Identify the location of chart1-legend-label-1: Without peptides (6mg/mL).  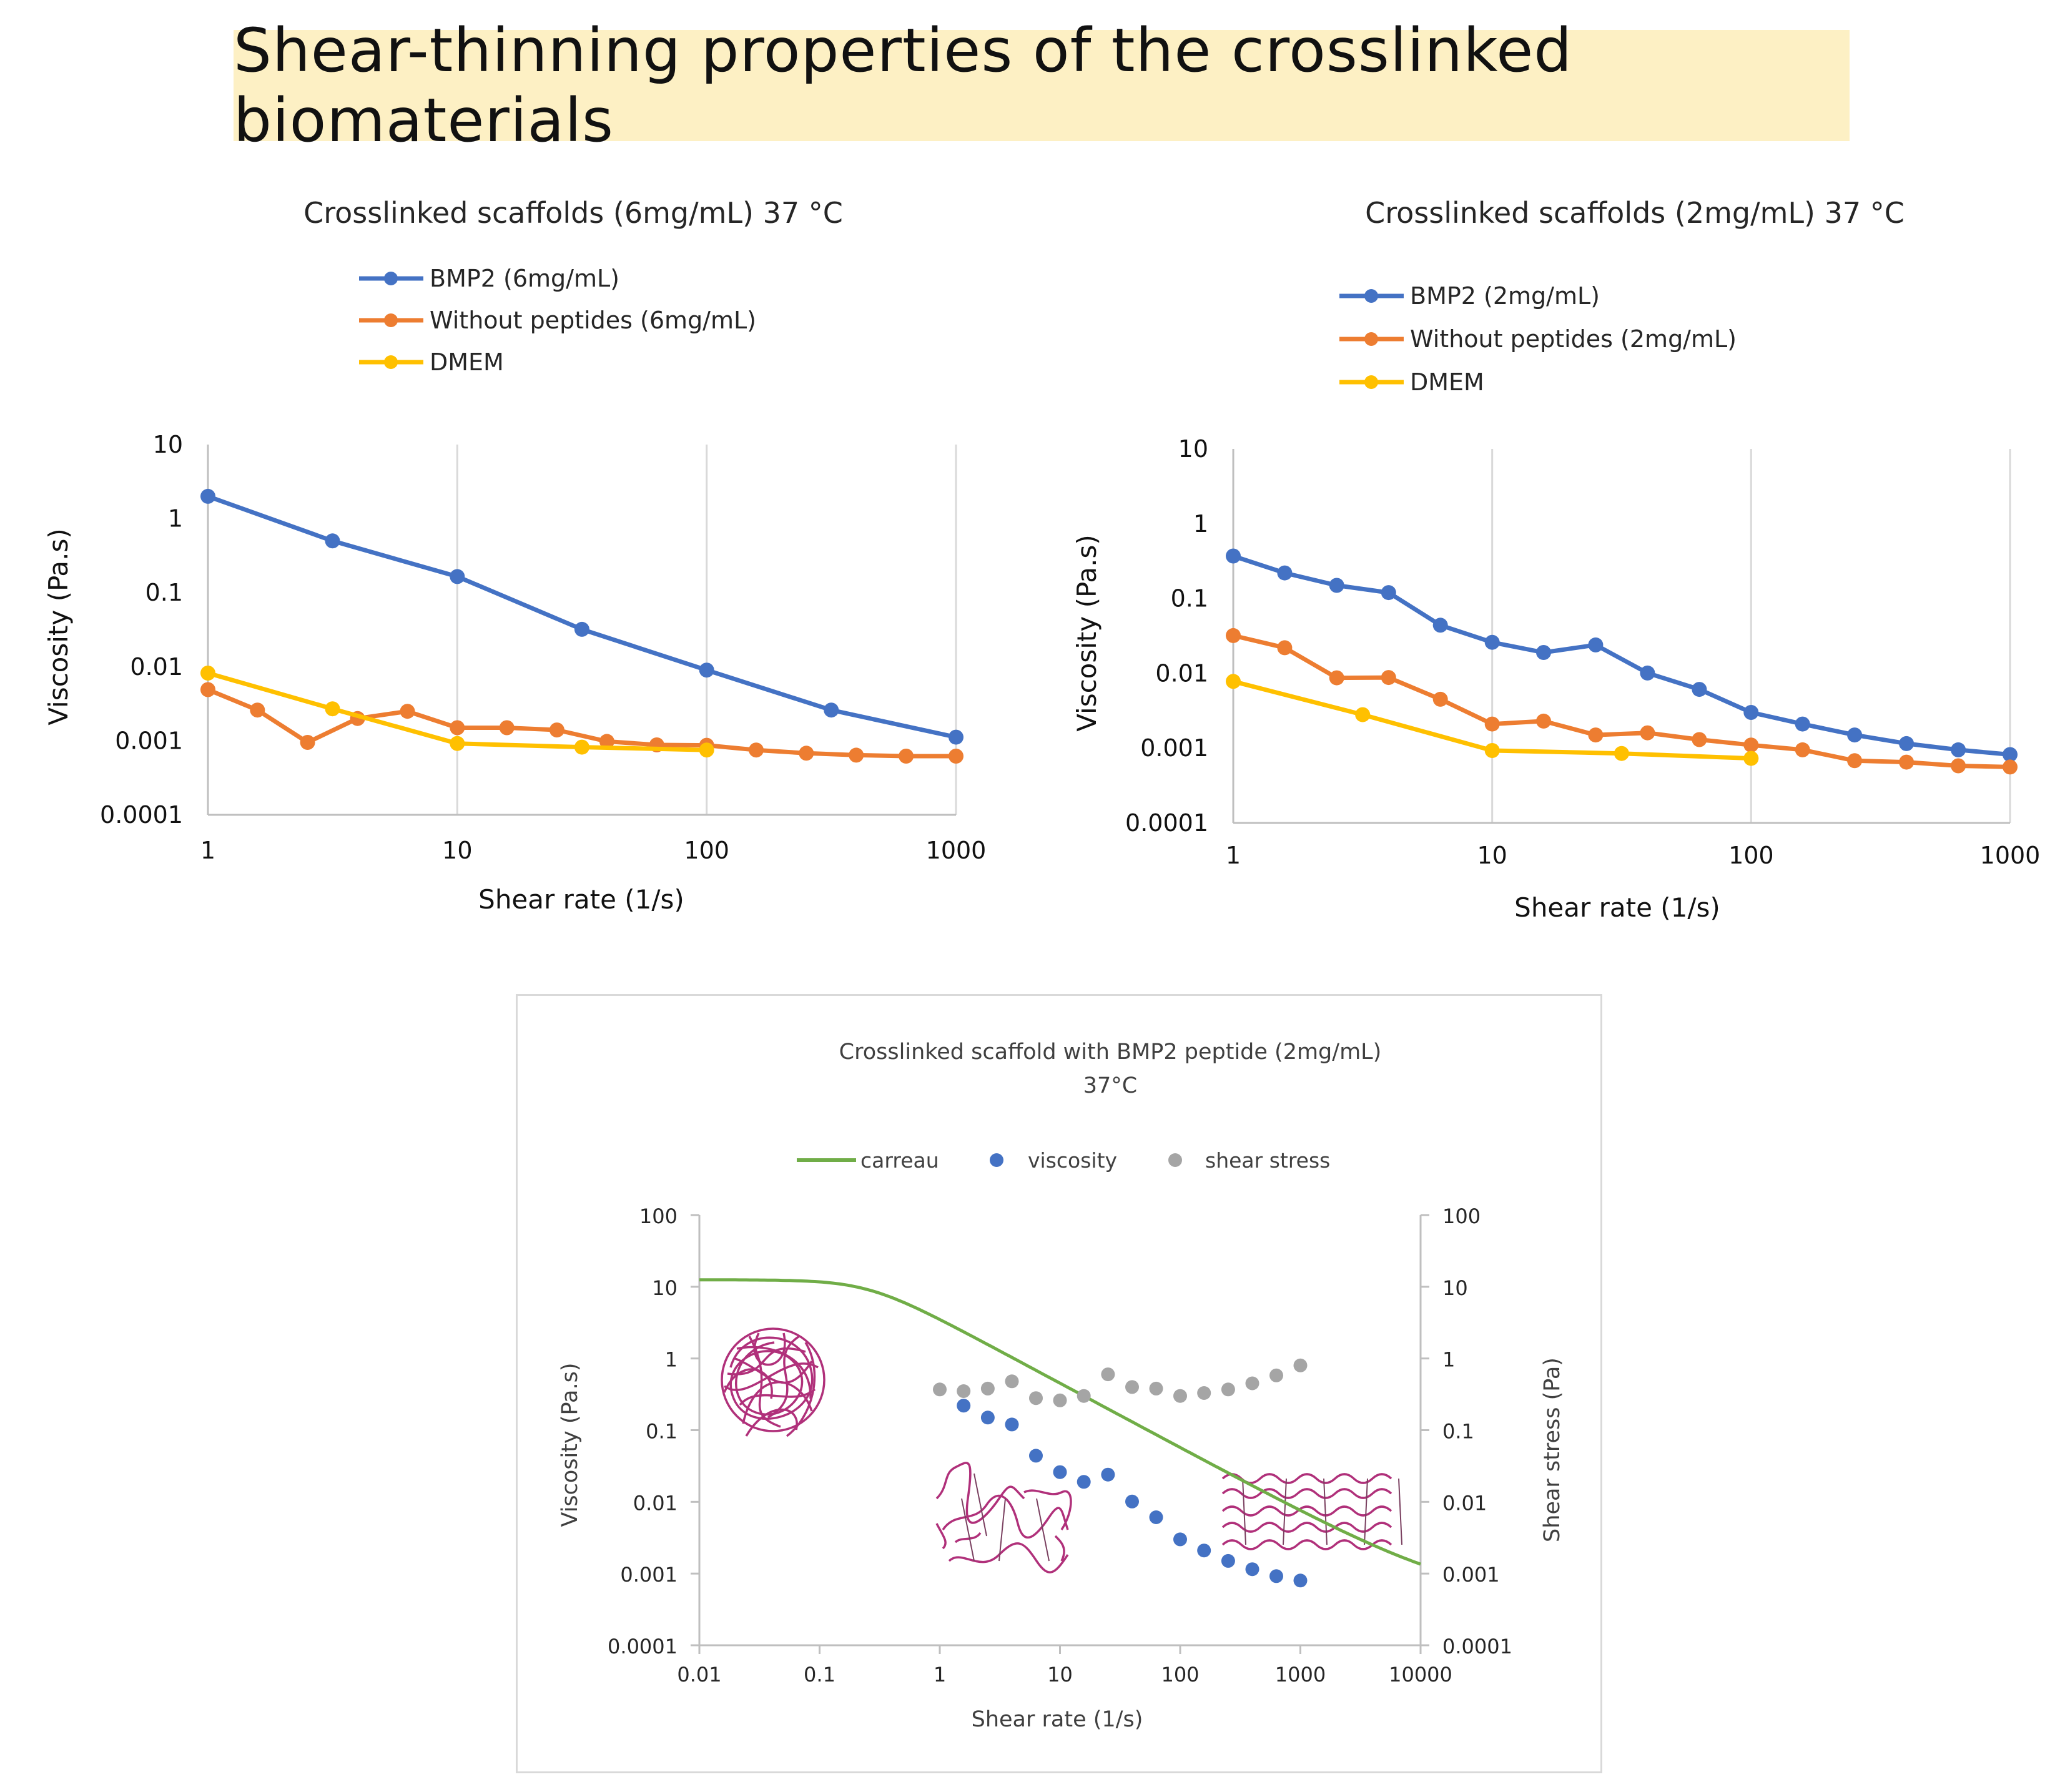
(593, 320).